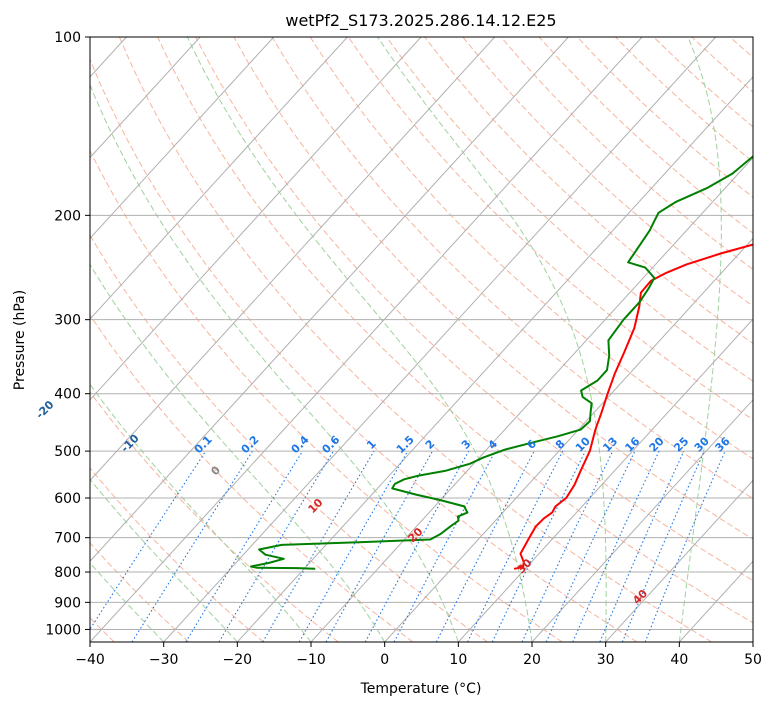  I want to click on y-tick-label: 800, so click(67, 573).